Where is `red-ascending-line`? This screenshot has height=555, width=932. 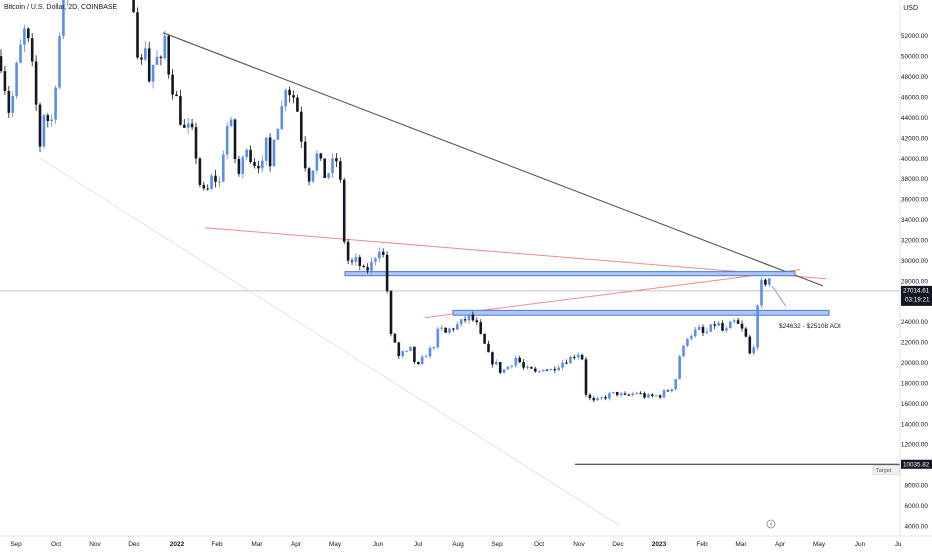 red-ascending-line is located at coordinates (612, 294).